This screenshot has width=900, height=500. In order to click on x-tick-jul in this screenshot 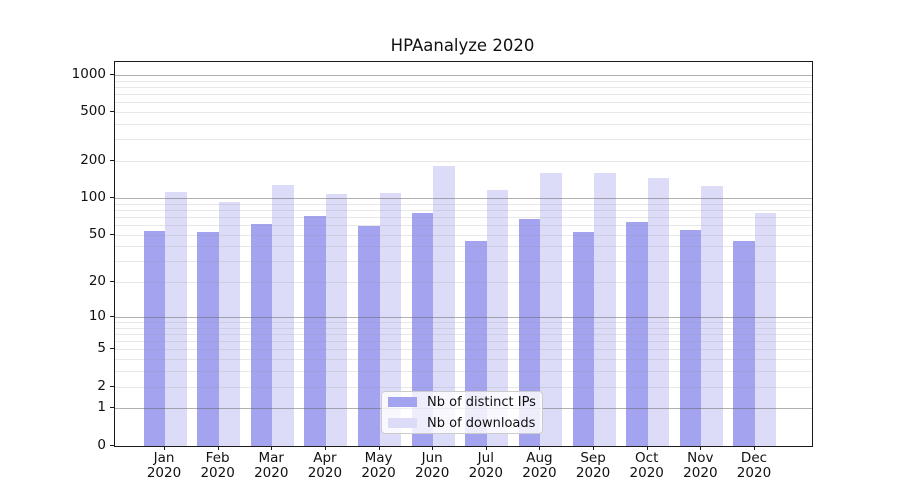, I will do `click(486, 447)`.